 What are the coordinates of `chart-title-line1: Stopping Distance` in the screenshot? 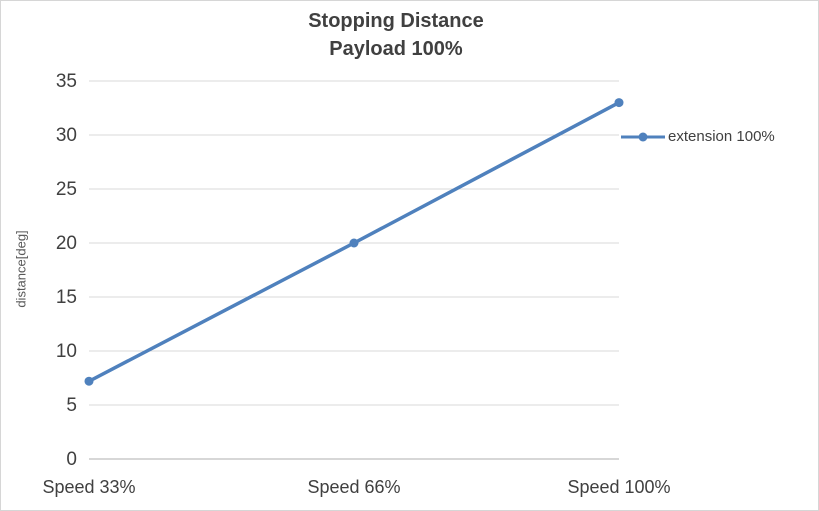 It's located at (396, 21).